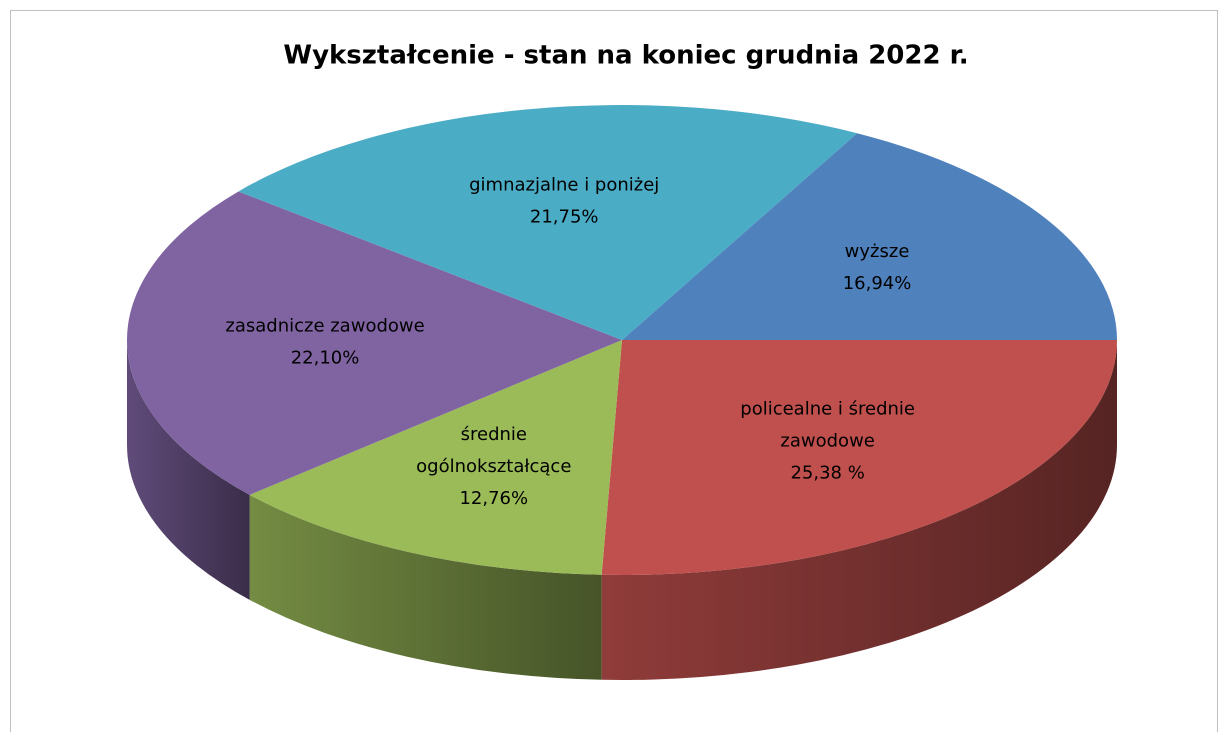  What do you see at coordinates (494, 434) in the screenshot?
I see `label-line: średnie` at bounding box center [494, 434].